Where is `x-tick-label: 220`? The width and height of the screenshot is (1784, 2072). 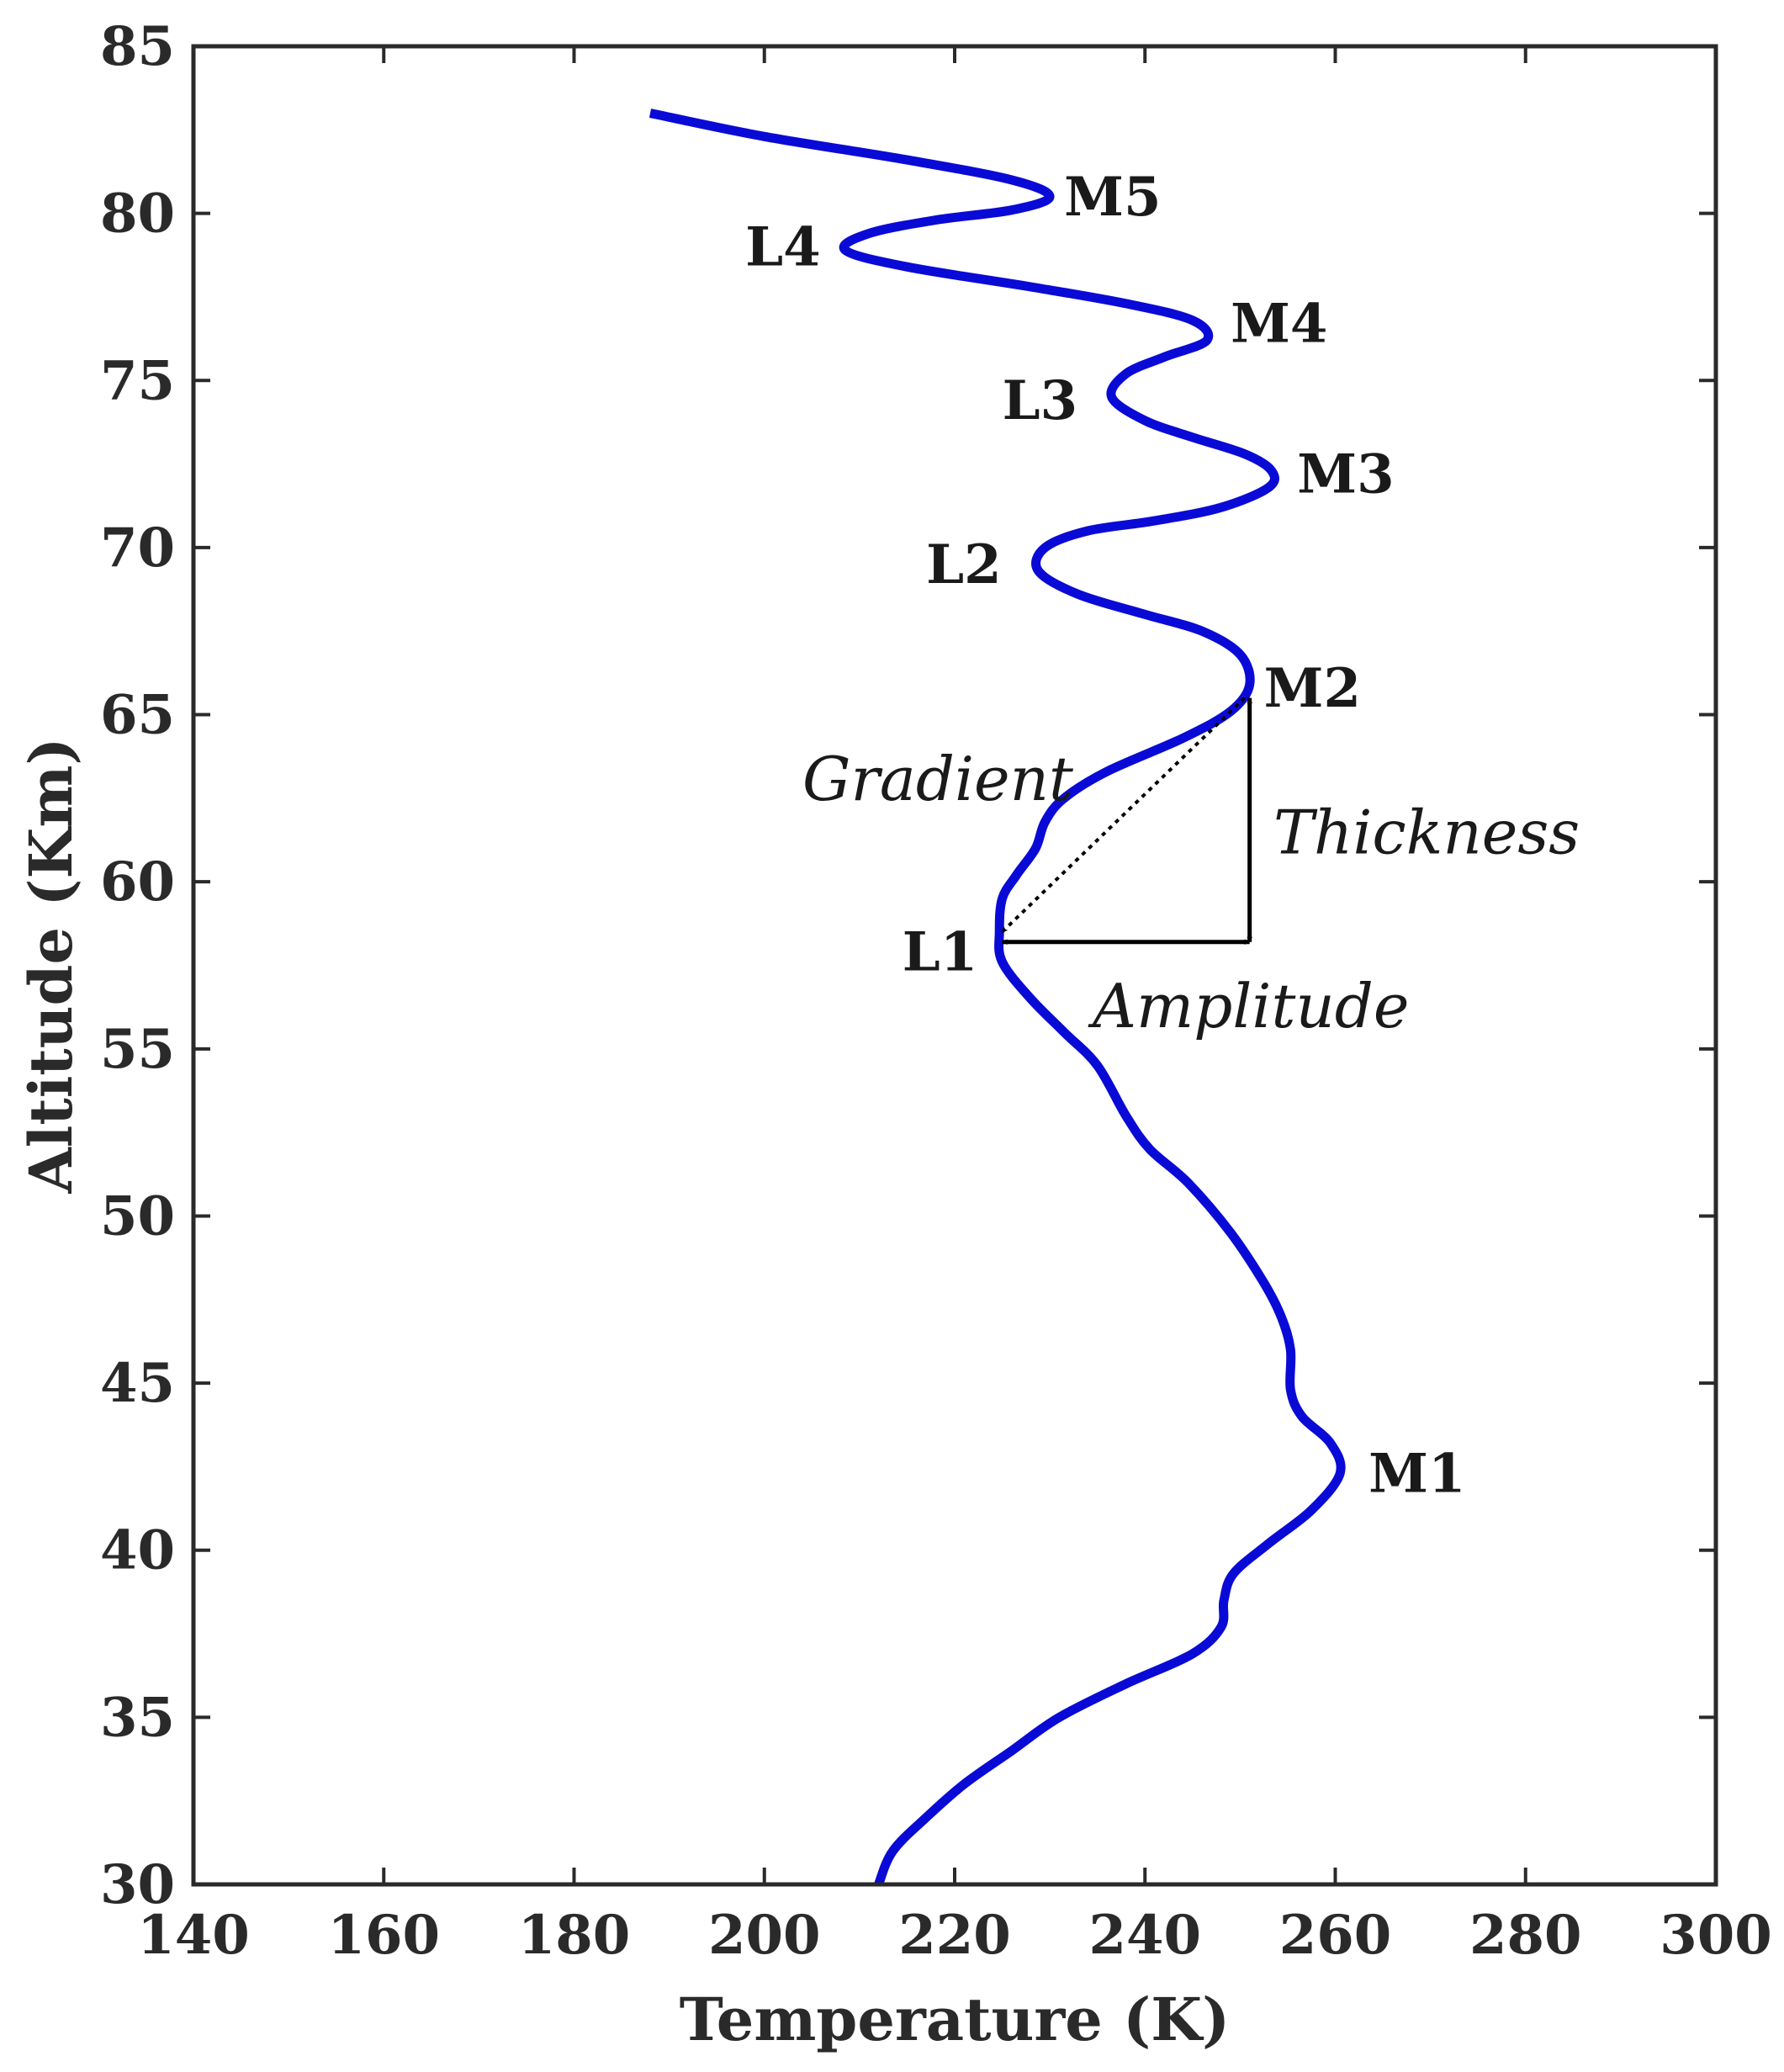 x-tick-label: 220 is located at coordinates (955, 1936).